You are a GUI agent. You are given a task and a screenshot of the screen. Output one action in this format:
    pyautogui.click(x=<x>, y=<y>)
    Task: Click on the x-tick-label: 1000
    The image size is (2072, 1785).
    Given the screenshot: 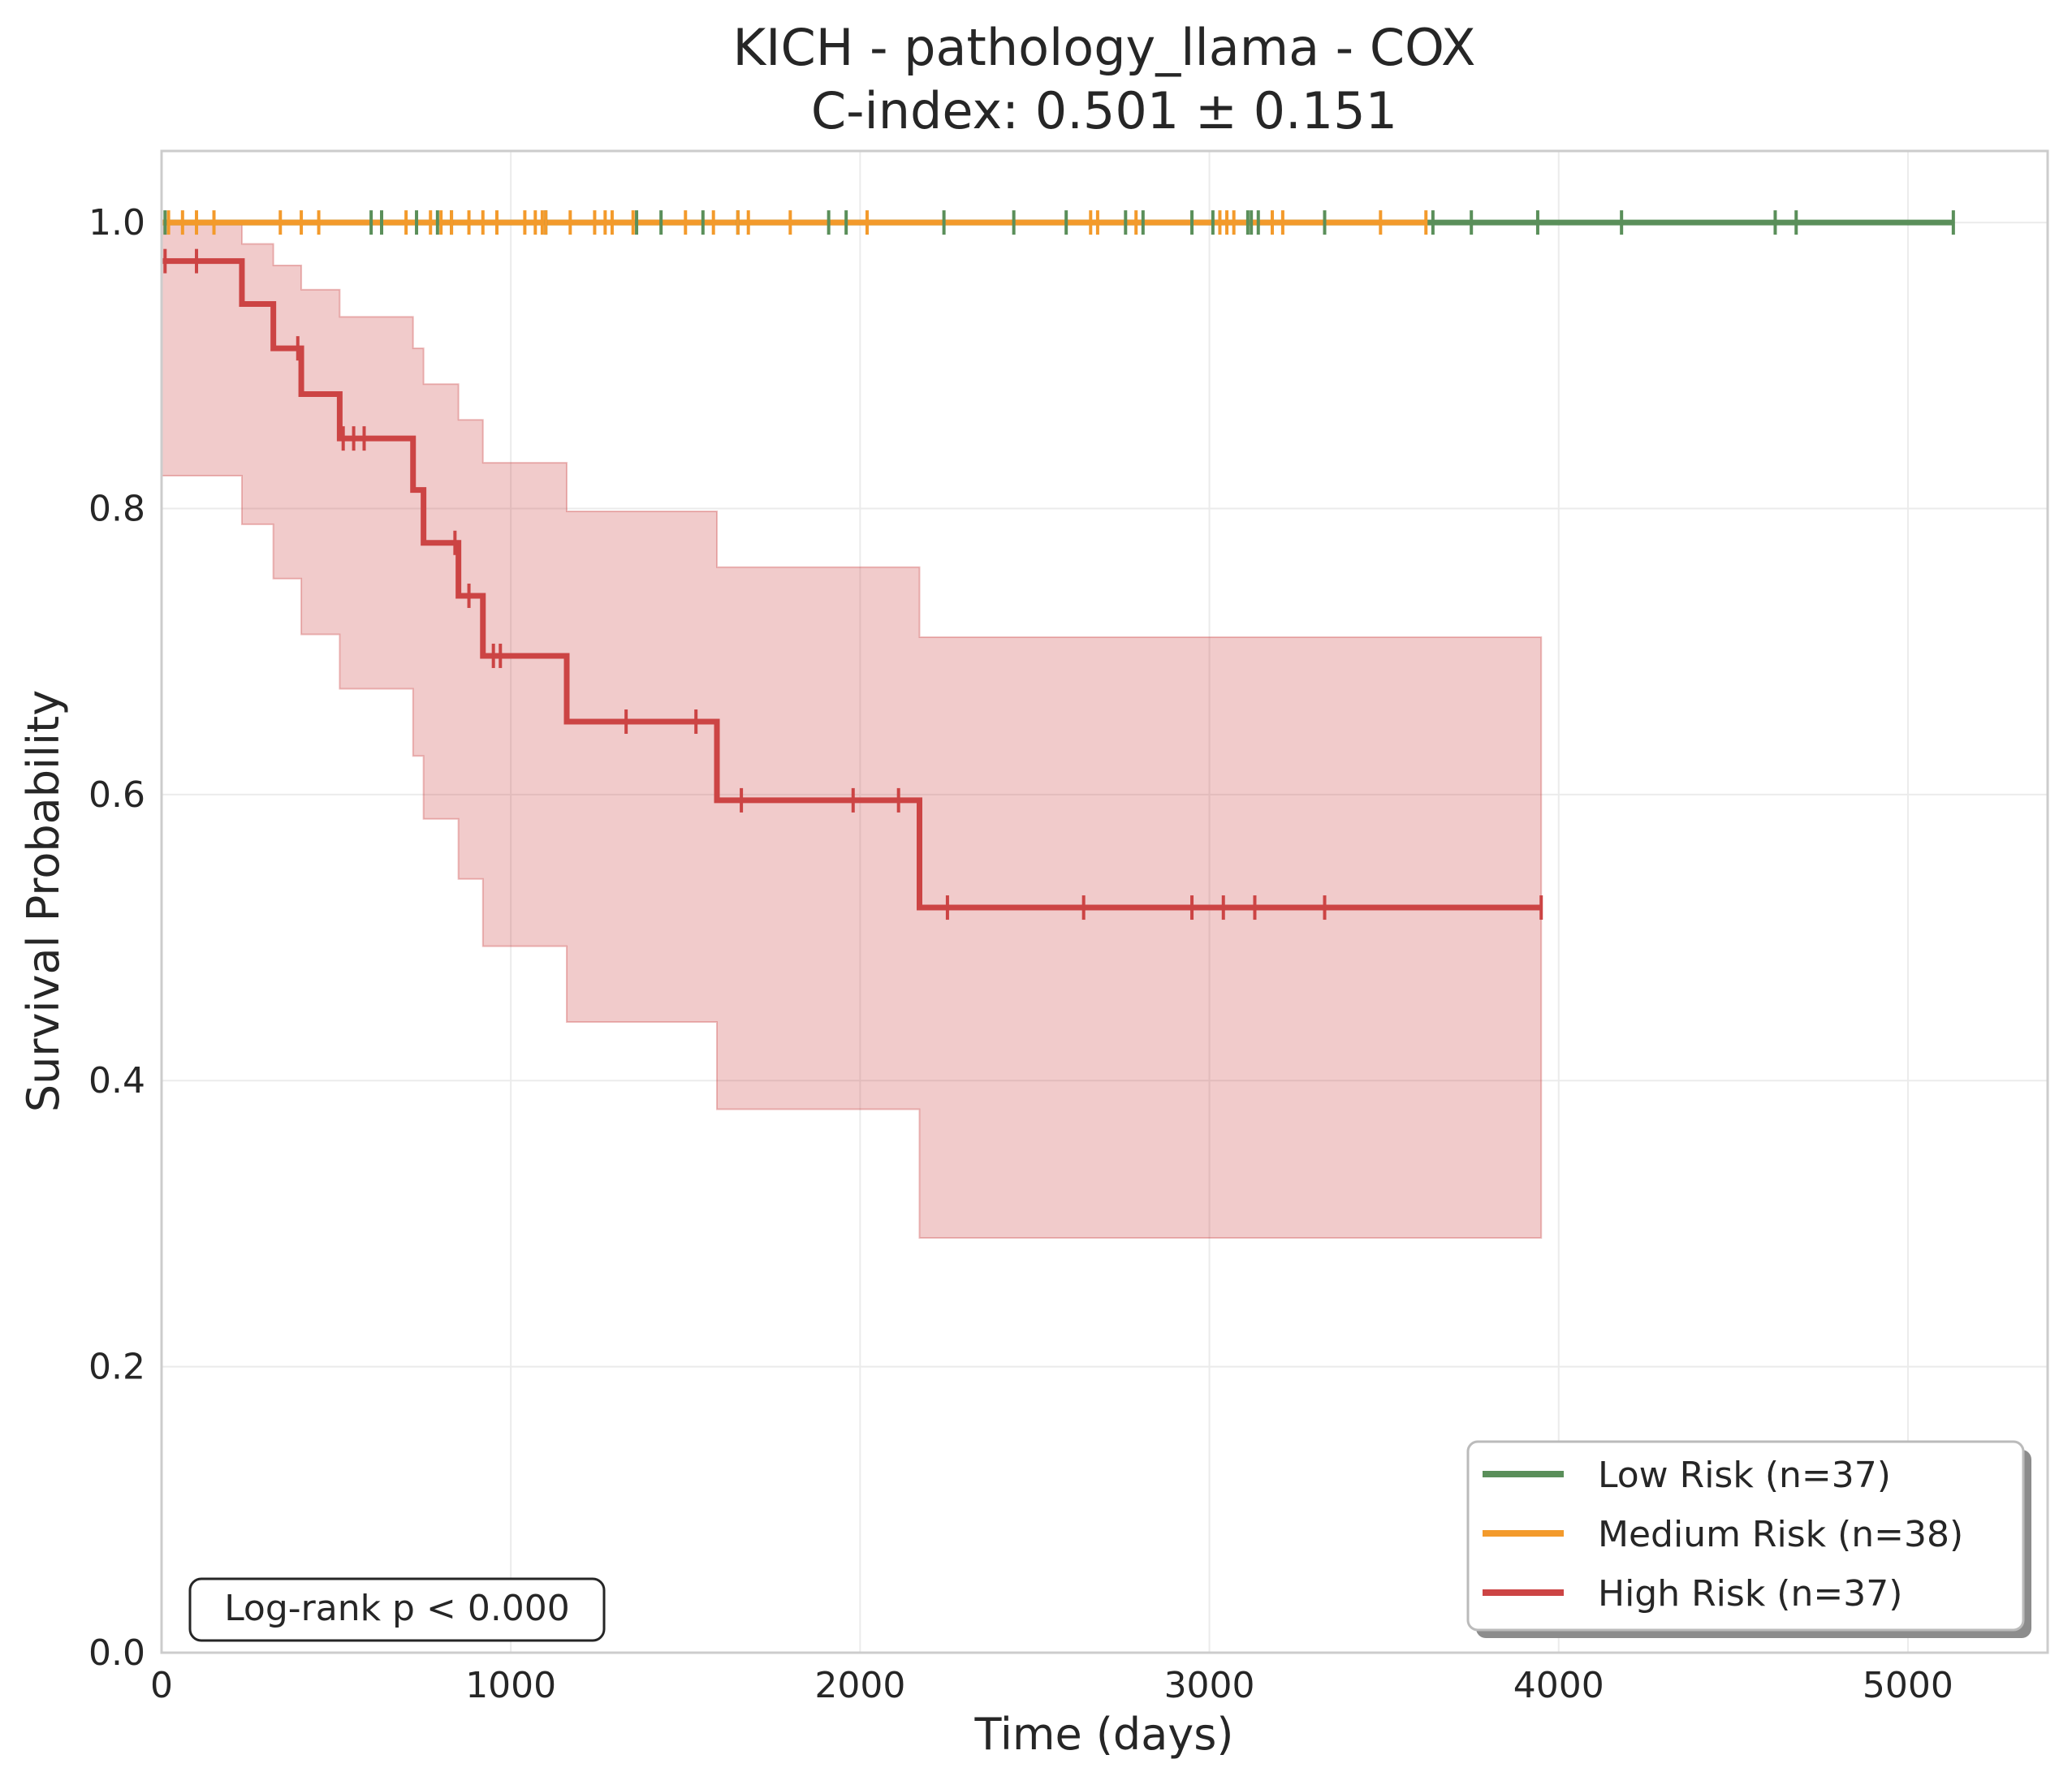 What is the action you would take?
    pyautogui.click(x=511, y=1686)
    